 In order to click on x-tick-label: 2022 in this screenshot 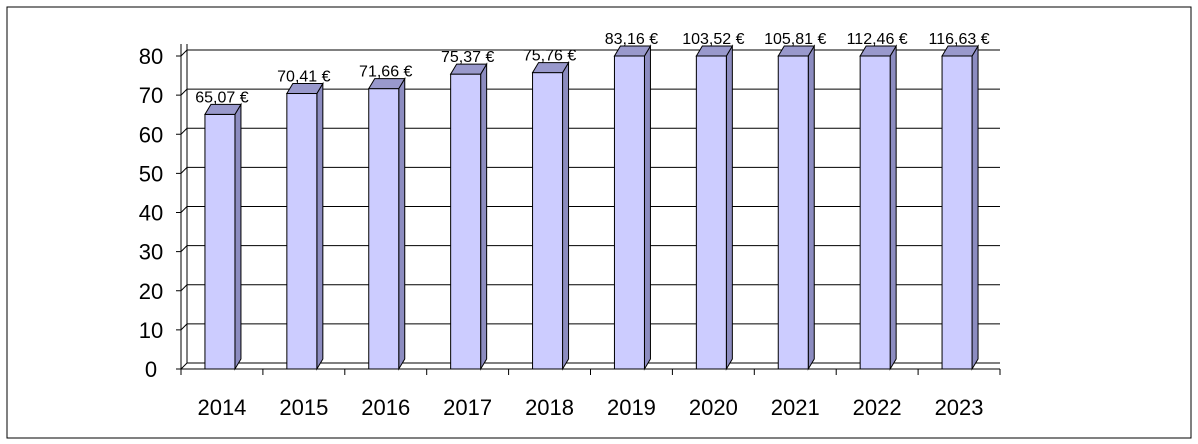, I will do `click(877, 407)`.